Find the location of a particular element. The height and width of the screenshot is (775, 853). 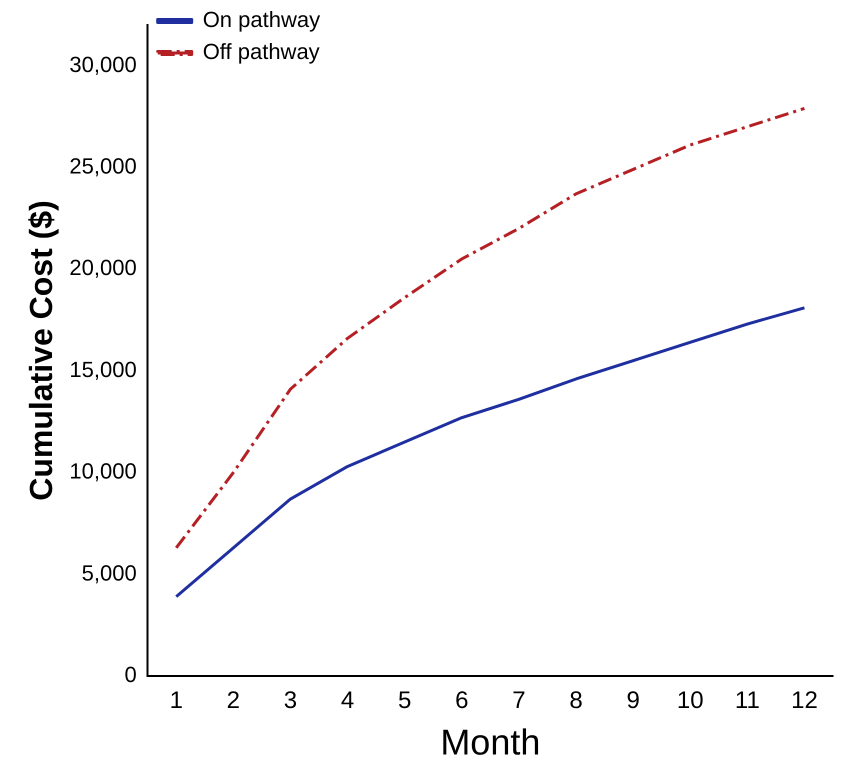

y-tick-label: 10,000 is located at coordinates (103, 471).